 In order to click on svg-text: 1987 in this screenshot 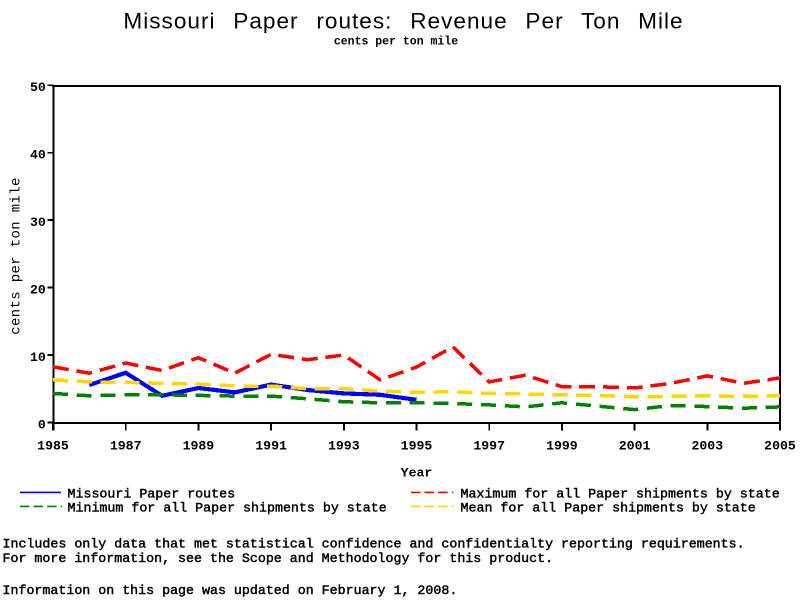, I will do `click(126, 446)`.